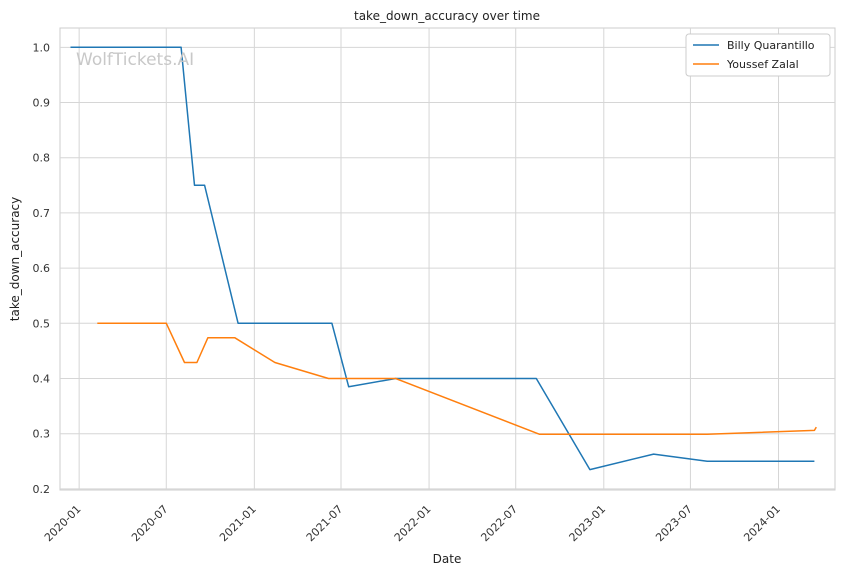 Image resolution: width=844 pixels, height=575 pixels. Describe the element at coordinates (325, 524) in the screenshot. I see `x-tick-label: 2021-07` at that location.